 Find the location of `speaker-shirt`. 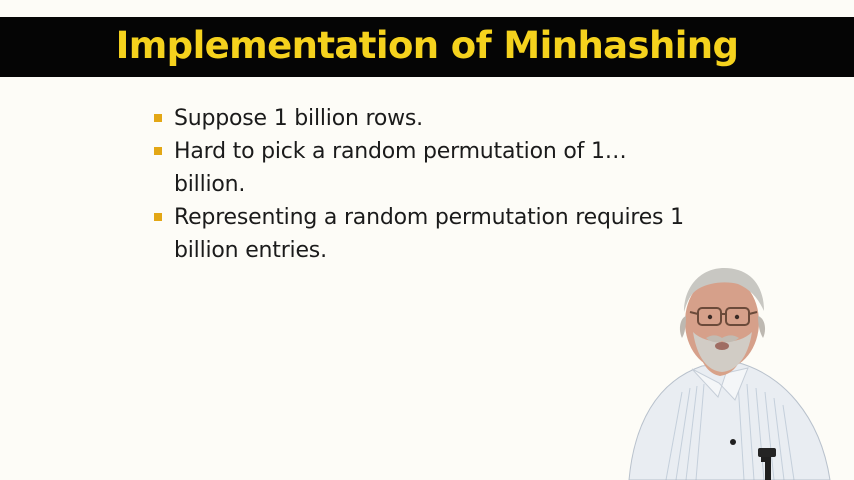

speaker-shirt is located at coordinates (729, 420).